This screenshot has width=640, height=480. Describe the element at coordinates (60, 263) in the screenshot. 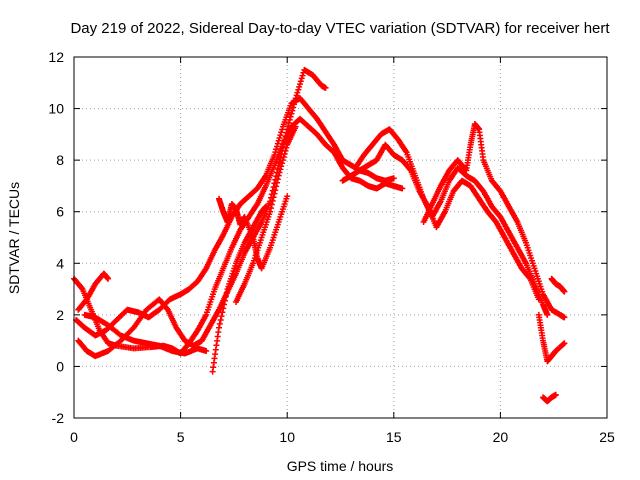

I see `y-tick-label: 4` at that location.